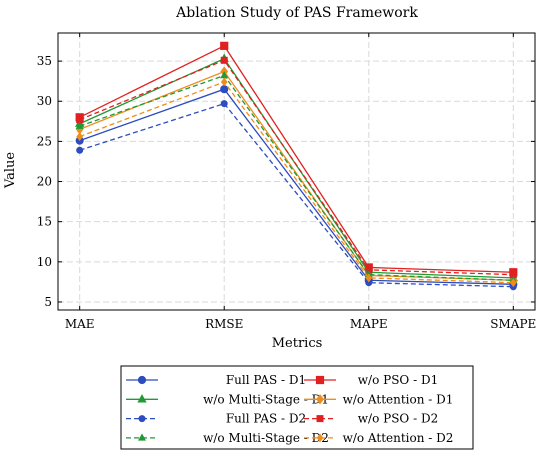 This screenshot has width=550, height=459. I want to click on legend-entry: Full PAS - D2, so click(216, 419).